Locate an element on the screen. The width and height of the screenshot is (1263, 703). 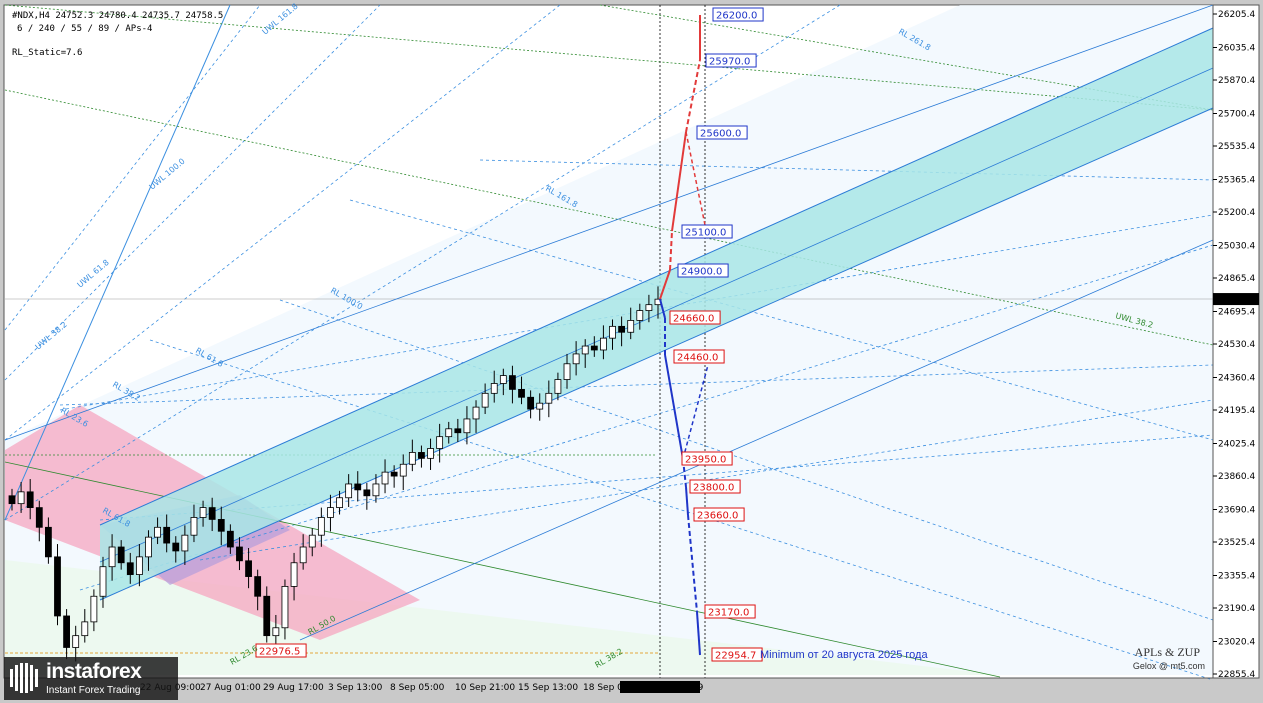
bear-target-label: 23660.0 is located at coordinates (719, 514).